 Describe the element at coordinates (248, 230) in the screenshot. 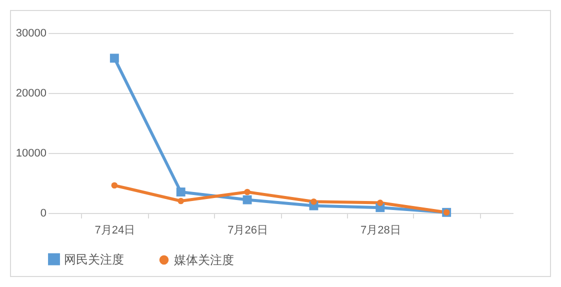

I see `x-tick-label: 7月26日` at that location.